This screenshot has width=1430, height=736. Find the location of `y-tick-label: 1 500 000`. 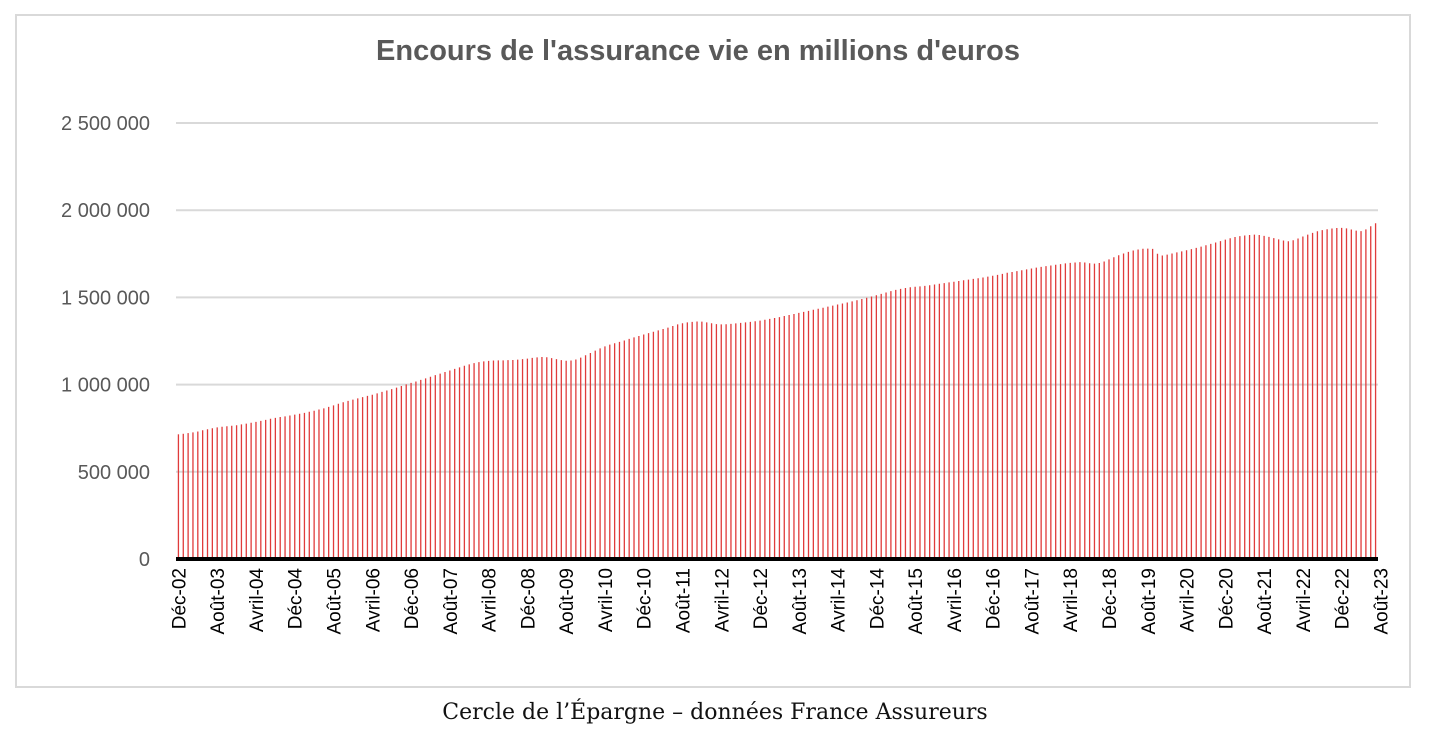

y-tick-label: 1 500 000 is located at coordinates (105, 298).